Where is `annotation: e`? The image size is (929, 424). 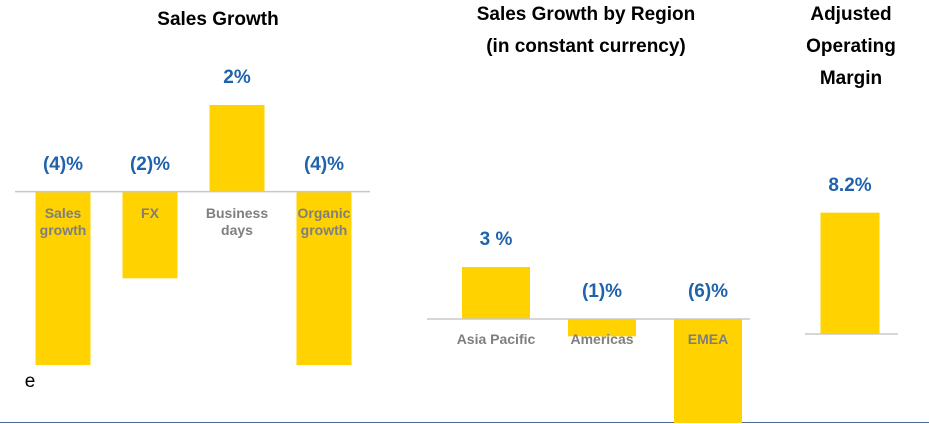 annotation: e is located at coordinates (30, 381).